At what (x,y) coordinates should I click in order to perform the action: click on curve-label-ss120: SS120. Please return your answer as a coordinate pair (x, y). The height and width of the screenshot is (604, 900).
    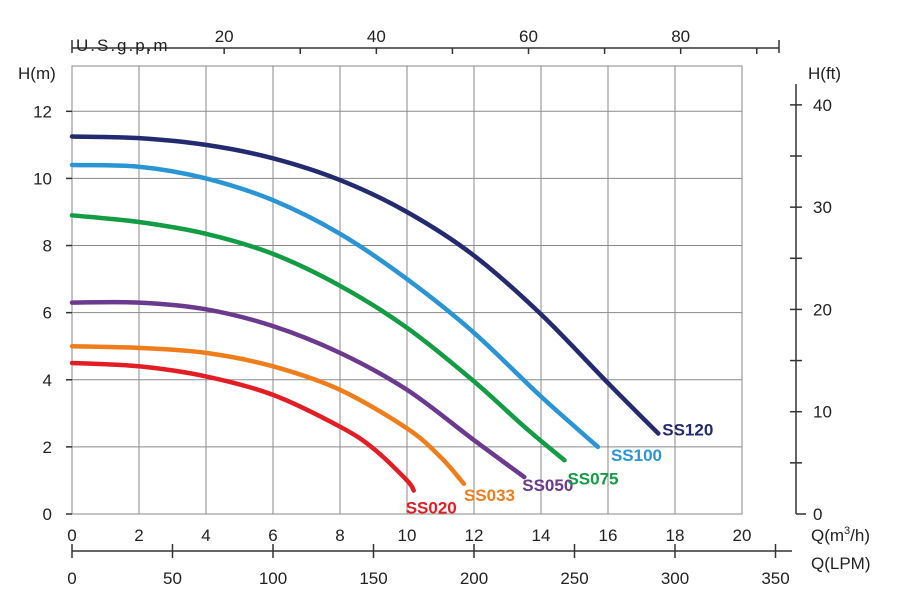
    Looking at the image, I should click on (687, 429).